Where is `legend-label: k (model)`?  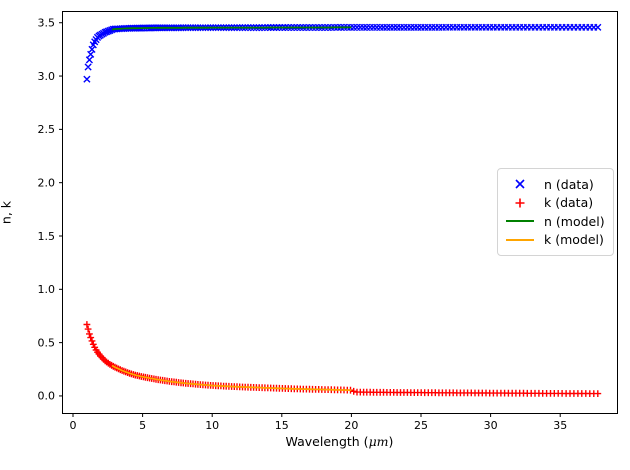
legend-label: k (model) is located at coordinates (574, 240).